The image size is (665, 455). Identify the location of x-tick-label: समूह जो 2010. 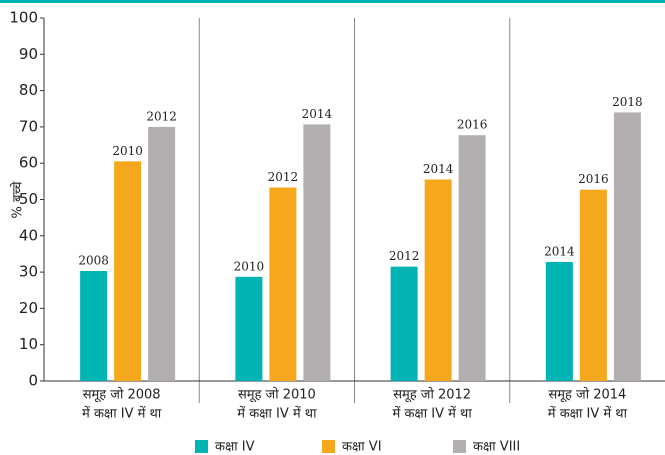
(277, 395).